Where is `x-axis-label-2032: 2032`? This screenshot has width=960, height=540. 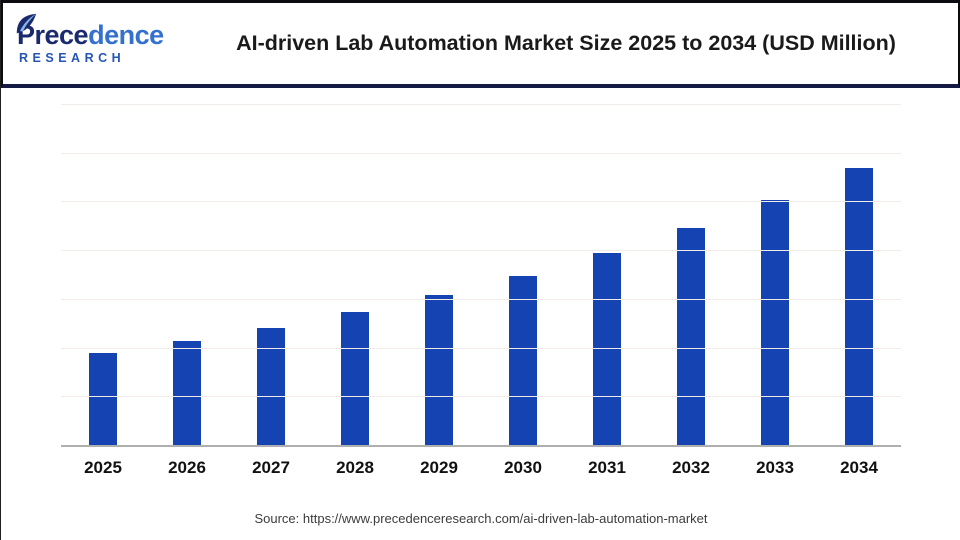 x-axis-label-2032: 2032 is located at coordinates (691, 467).